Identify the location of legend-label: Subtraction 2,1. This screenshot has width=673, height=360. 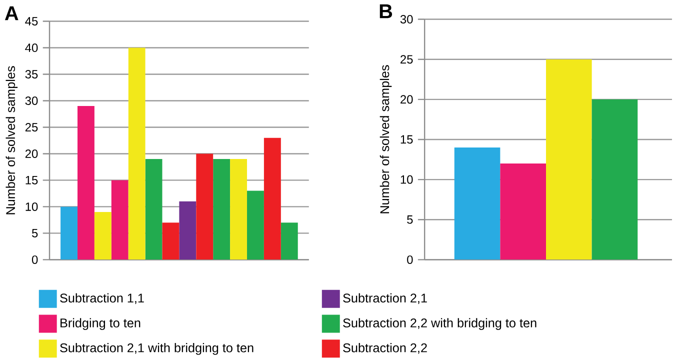
(385, 298).